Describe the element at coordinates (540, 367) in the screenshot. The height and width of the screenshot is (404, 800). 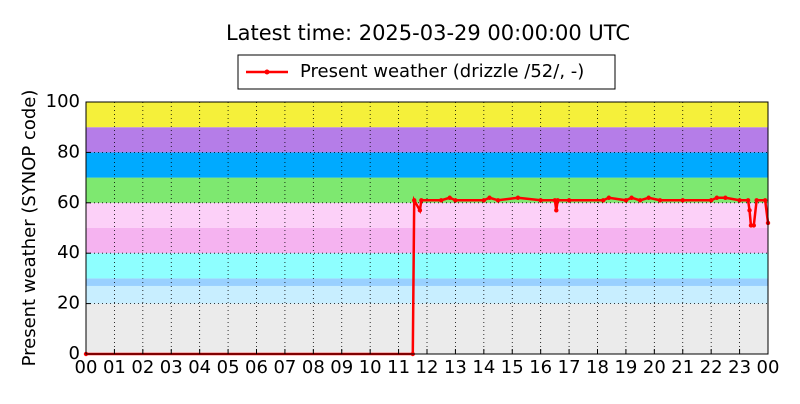
I see `x-tick-label: 16` at that location.